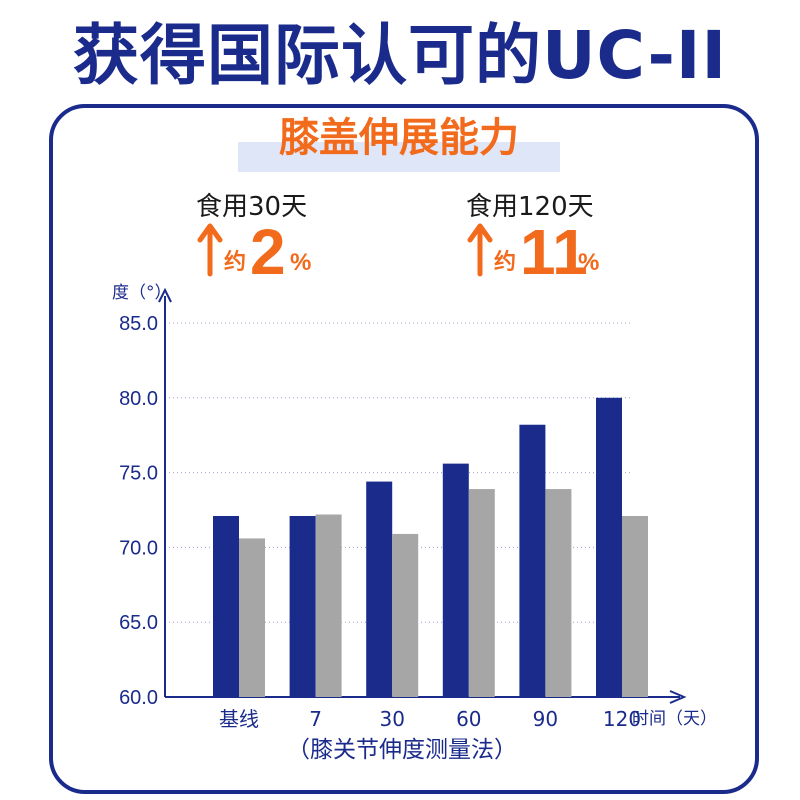  What do you see at coordinates (239, 719) in the screenshot?
I see `x-tick-label: 基线` at bounding box center [239, 719].